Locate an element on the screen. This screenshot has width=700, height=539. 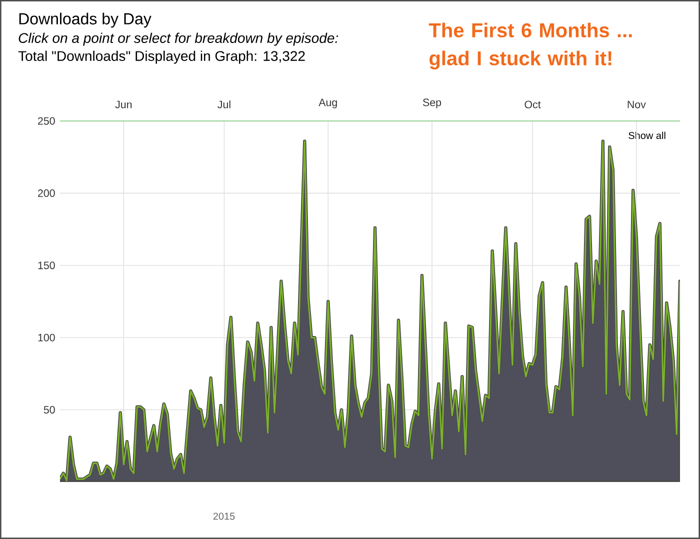
y-tick-label: 100 is located at coordinates (46, 338).